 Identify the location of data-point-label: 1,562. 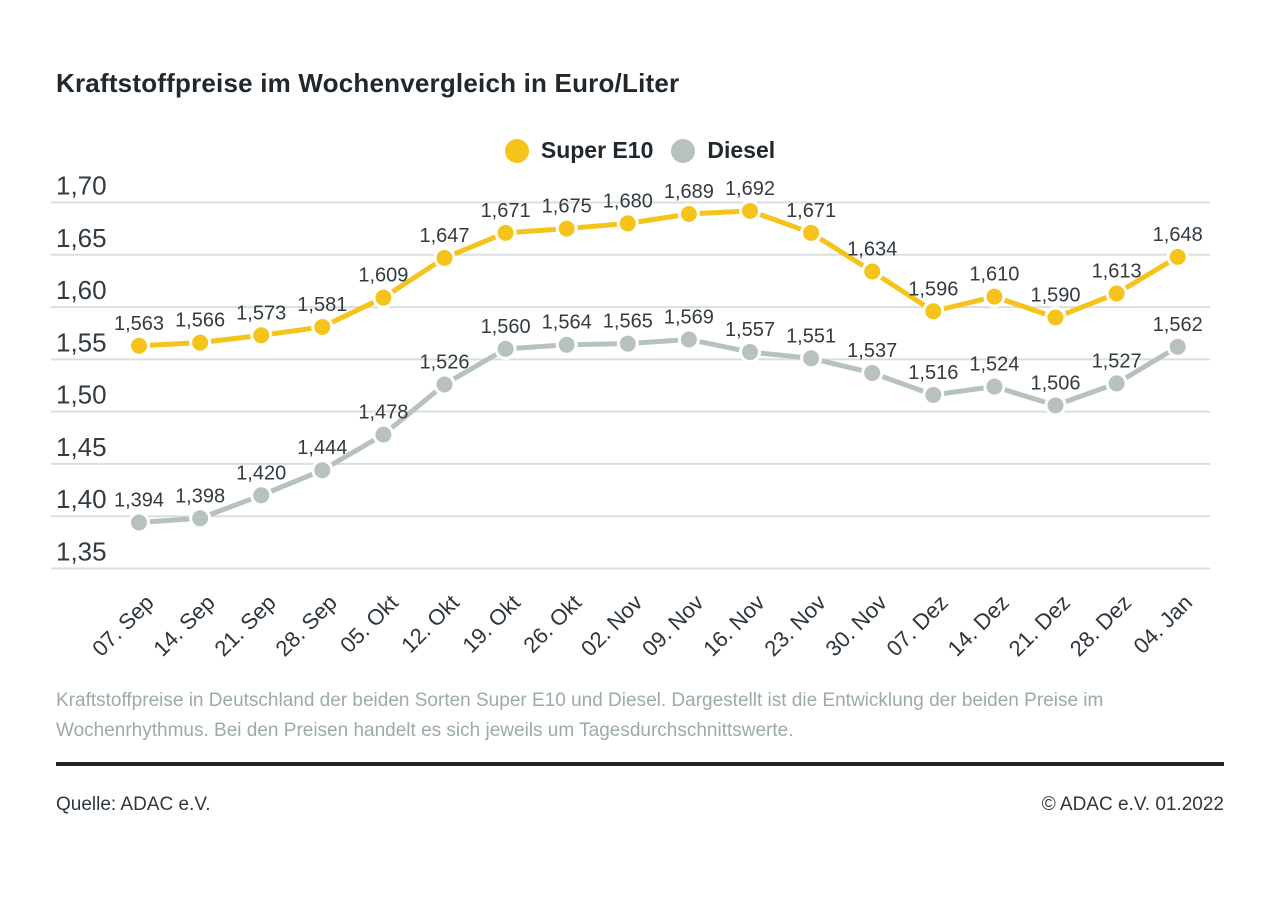
(1178, 325).